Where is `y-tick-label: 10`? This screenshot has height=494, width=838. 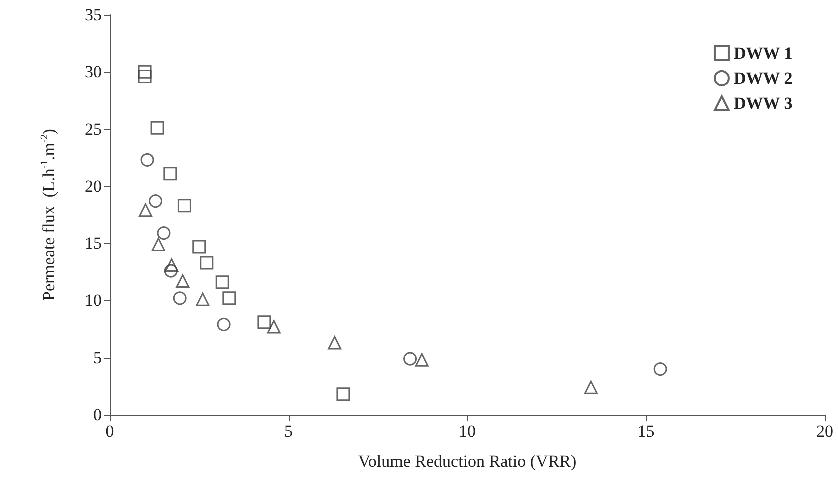
y-tick-label: 10 is located at coordinates (93, 300).